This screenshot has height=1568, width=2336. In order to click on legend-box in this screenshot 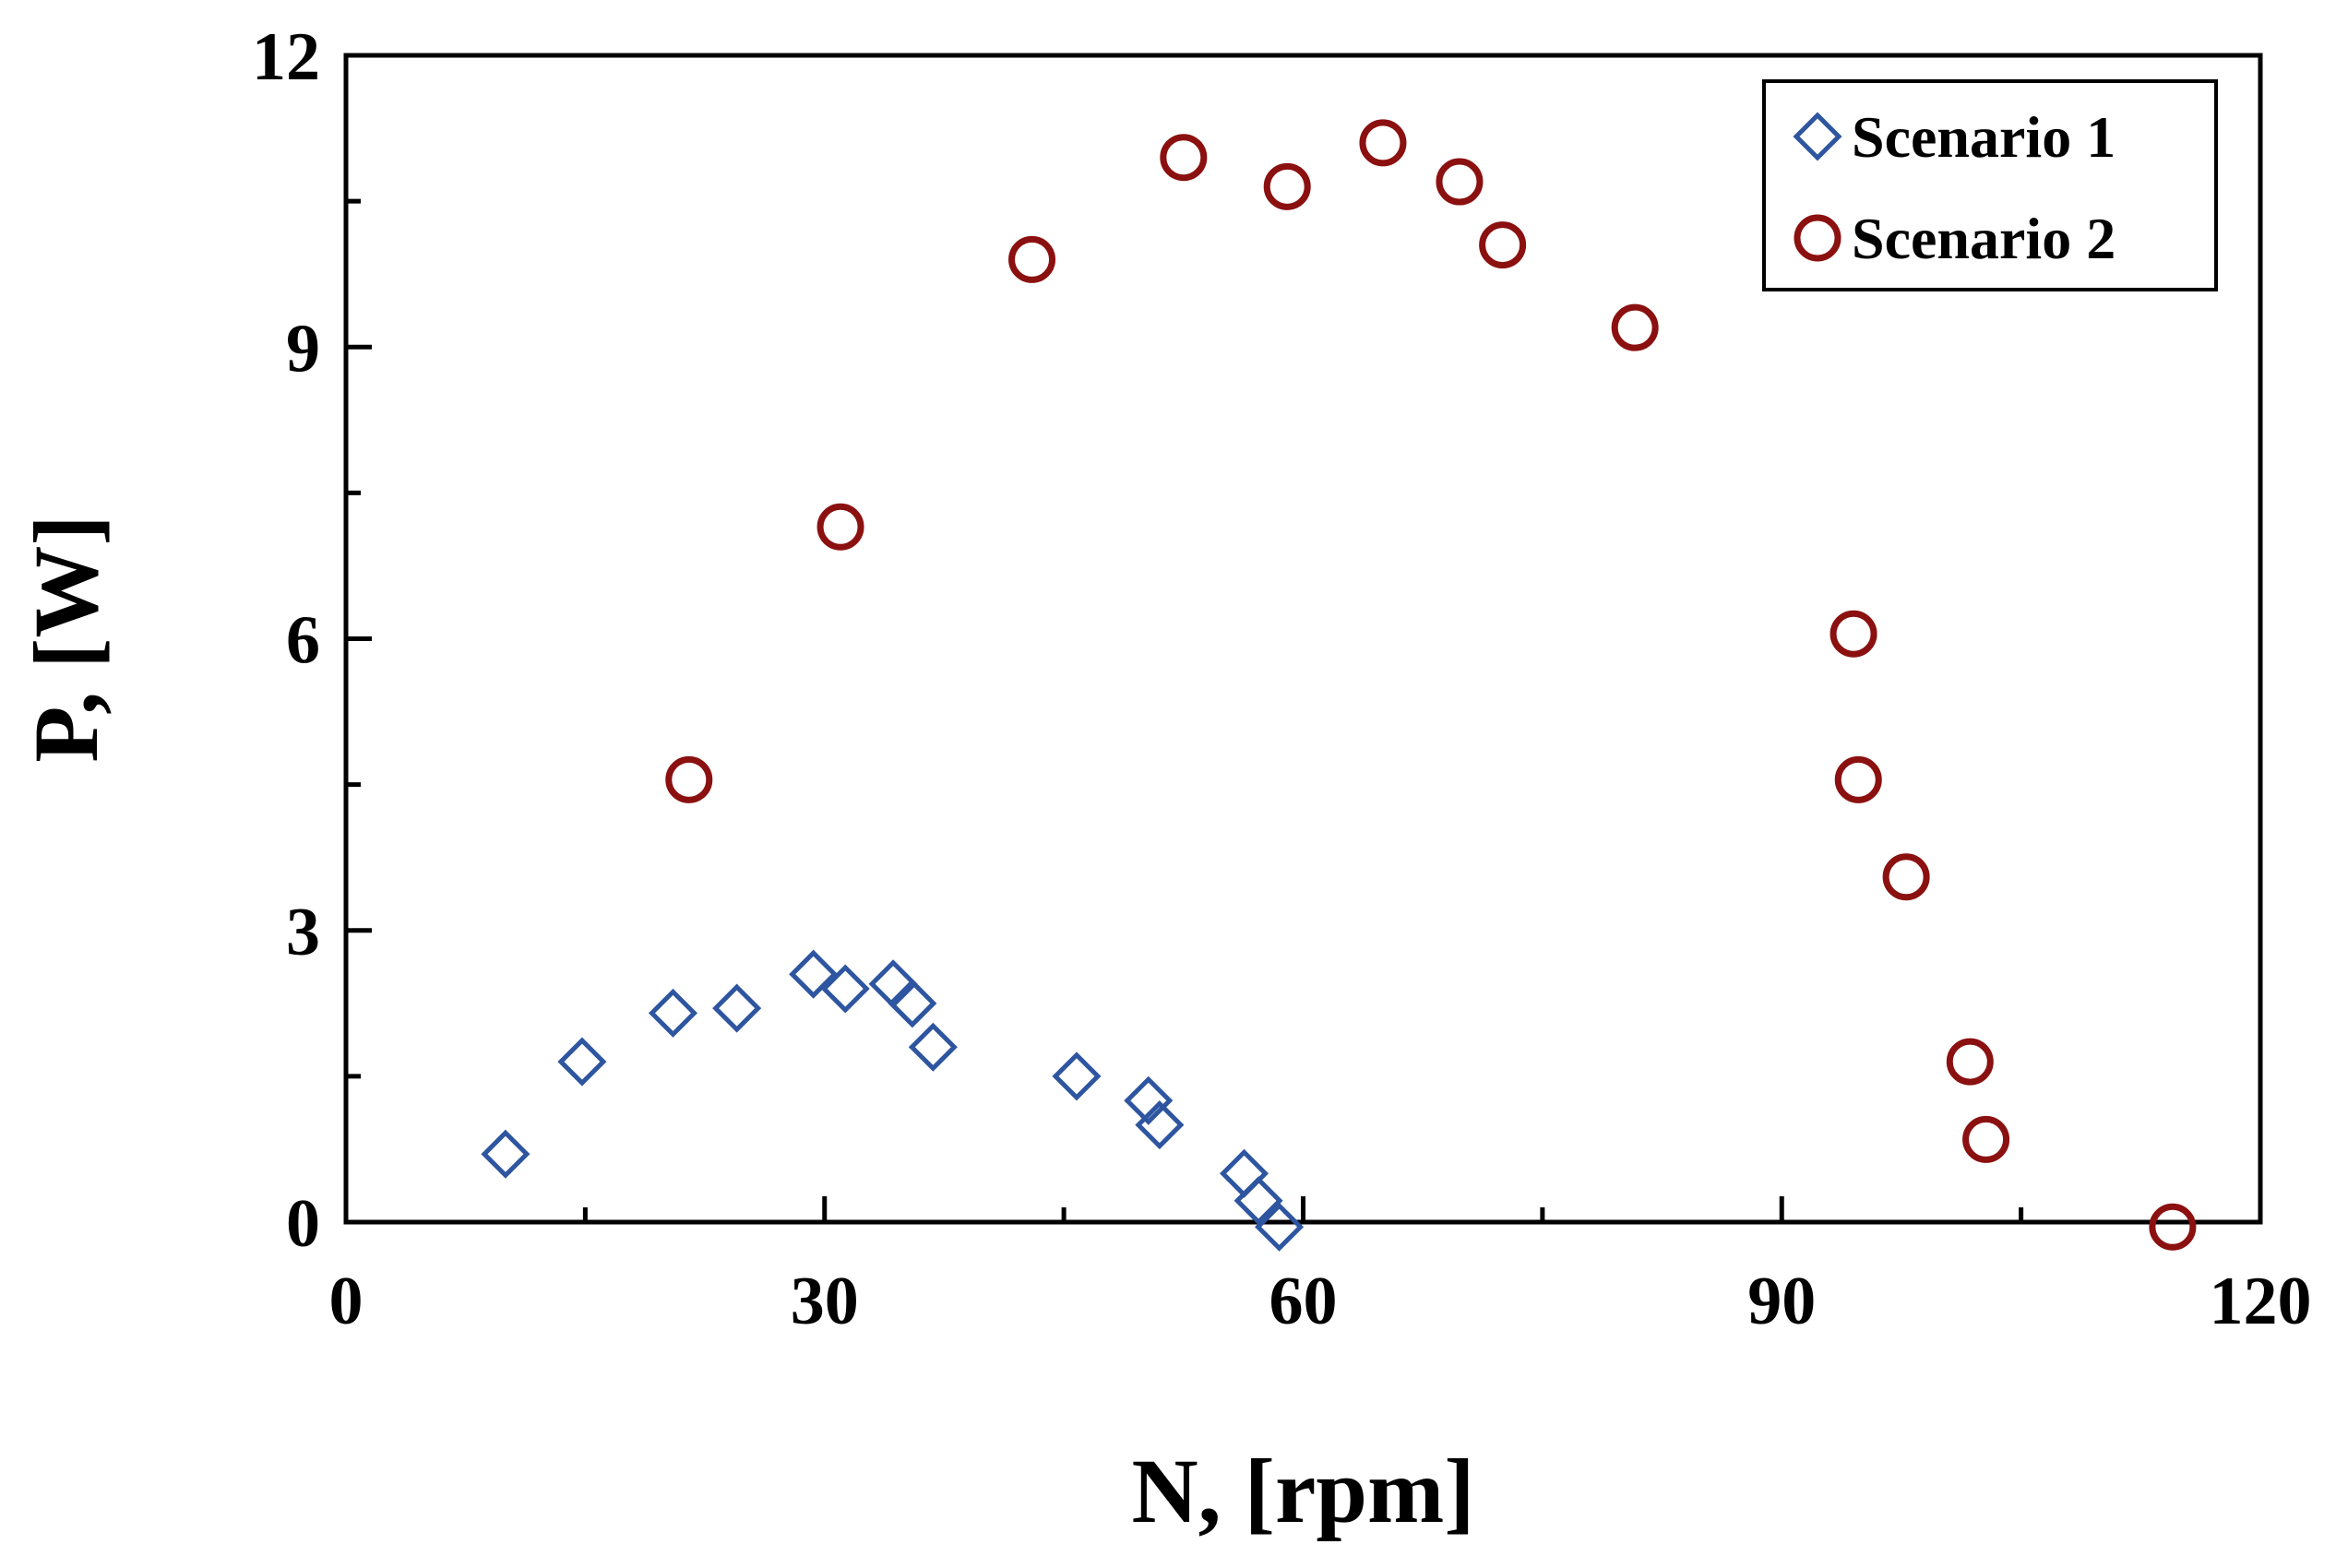, I will do `click(1990, 185)`.